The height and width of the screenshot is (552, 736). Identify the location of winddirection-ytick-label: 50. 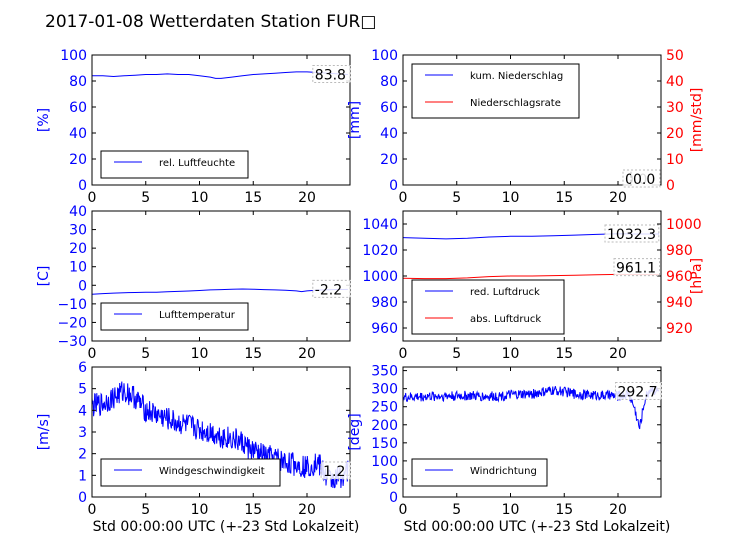
(389, 480).